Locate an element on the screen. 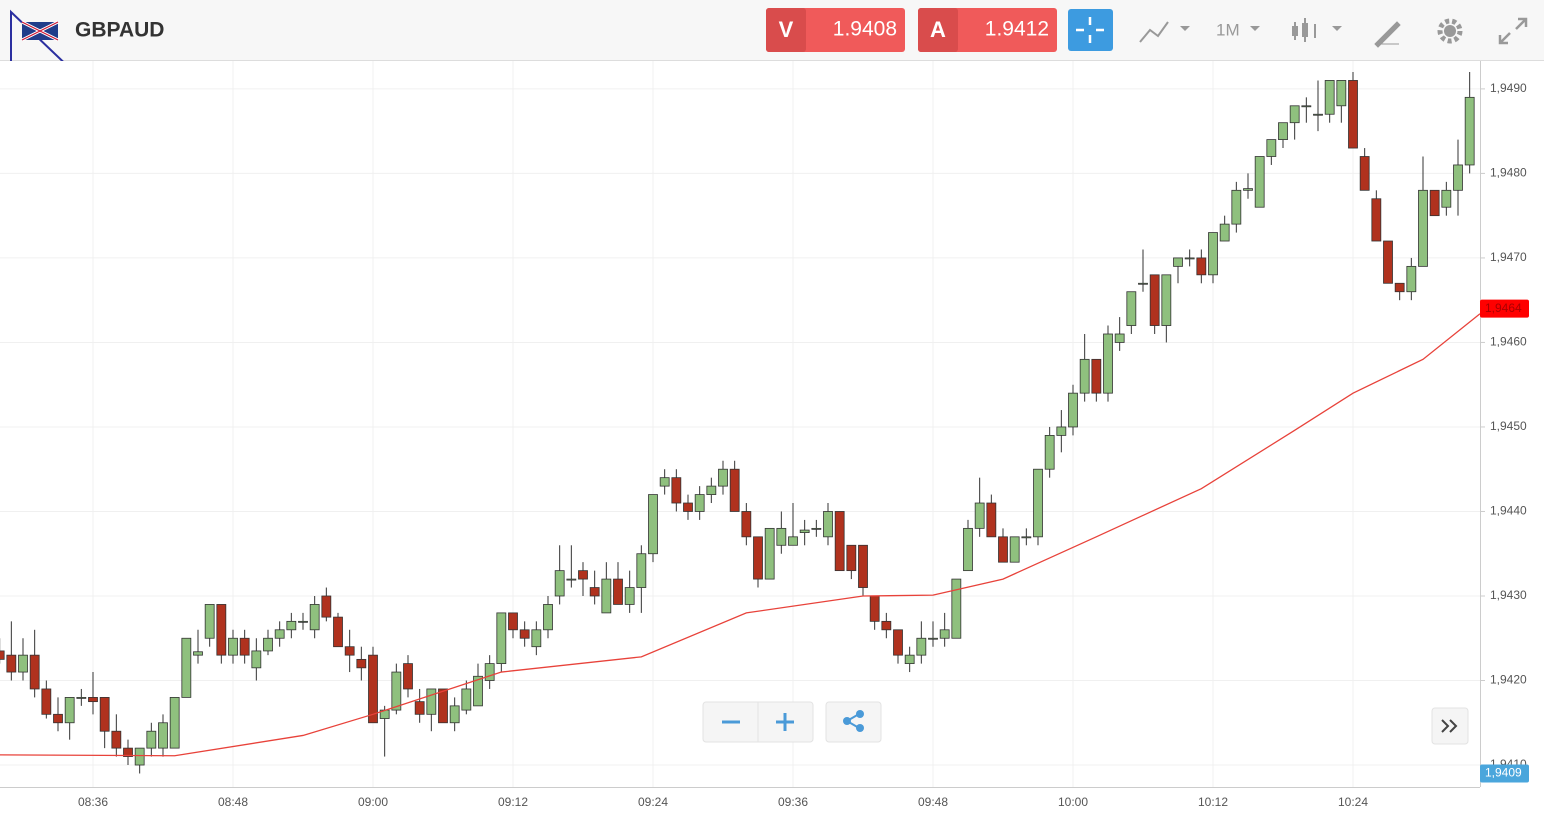  zoom-in is located at coordinates (785, 722).